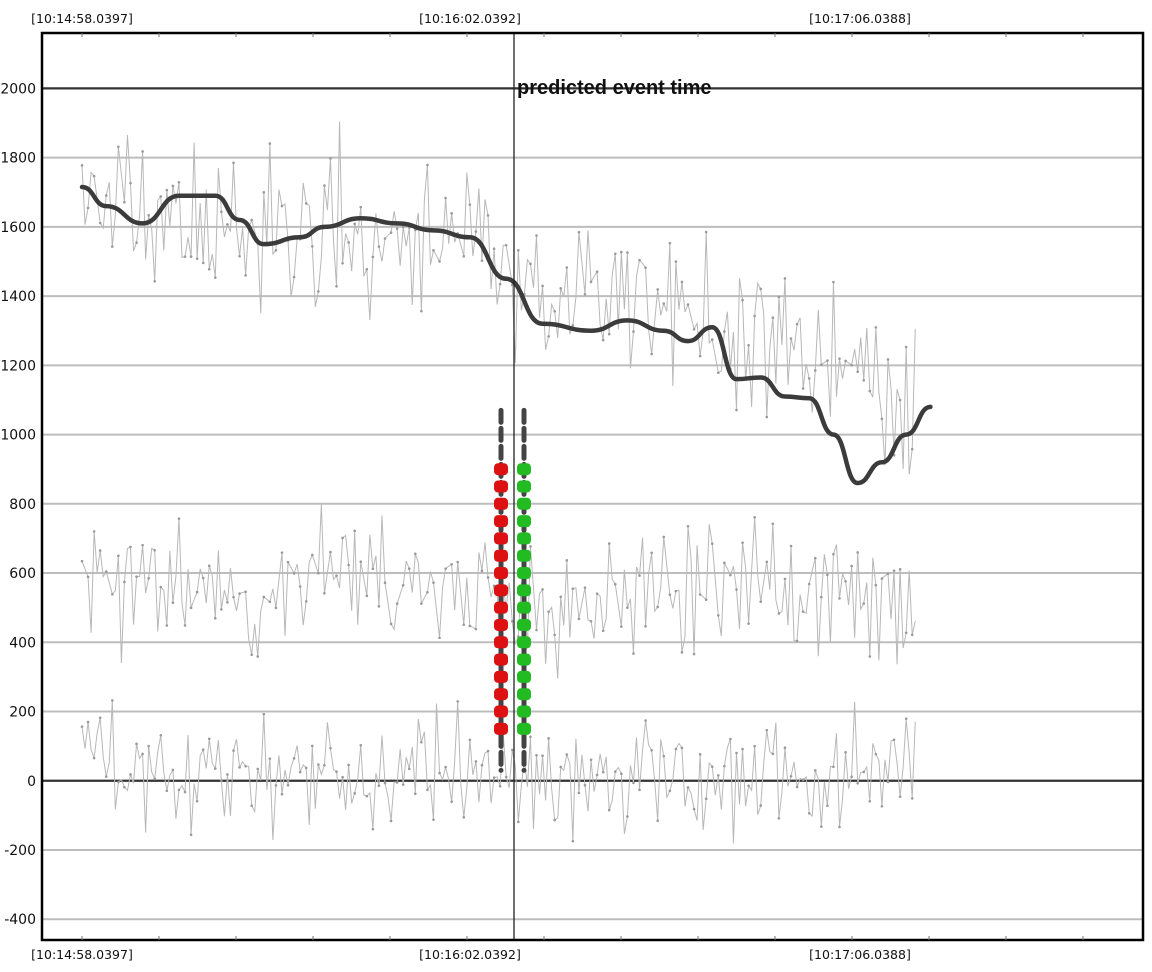 Image resolution: width=1152 pixels, height=972 pixels. What do you see at coordinates (82, 18) in the screenshot?
I see `x-tick-label-top: [10:14:58.0397]` at bounding box center [82, 18].